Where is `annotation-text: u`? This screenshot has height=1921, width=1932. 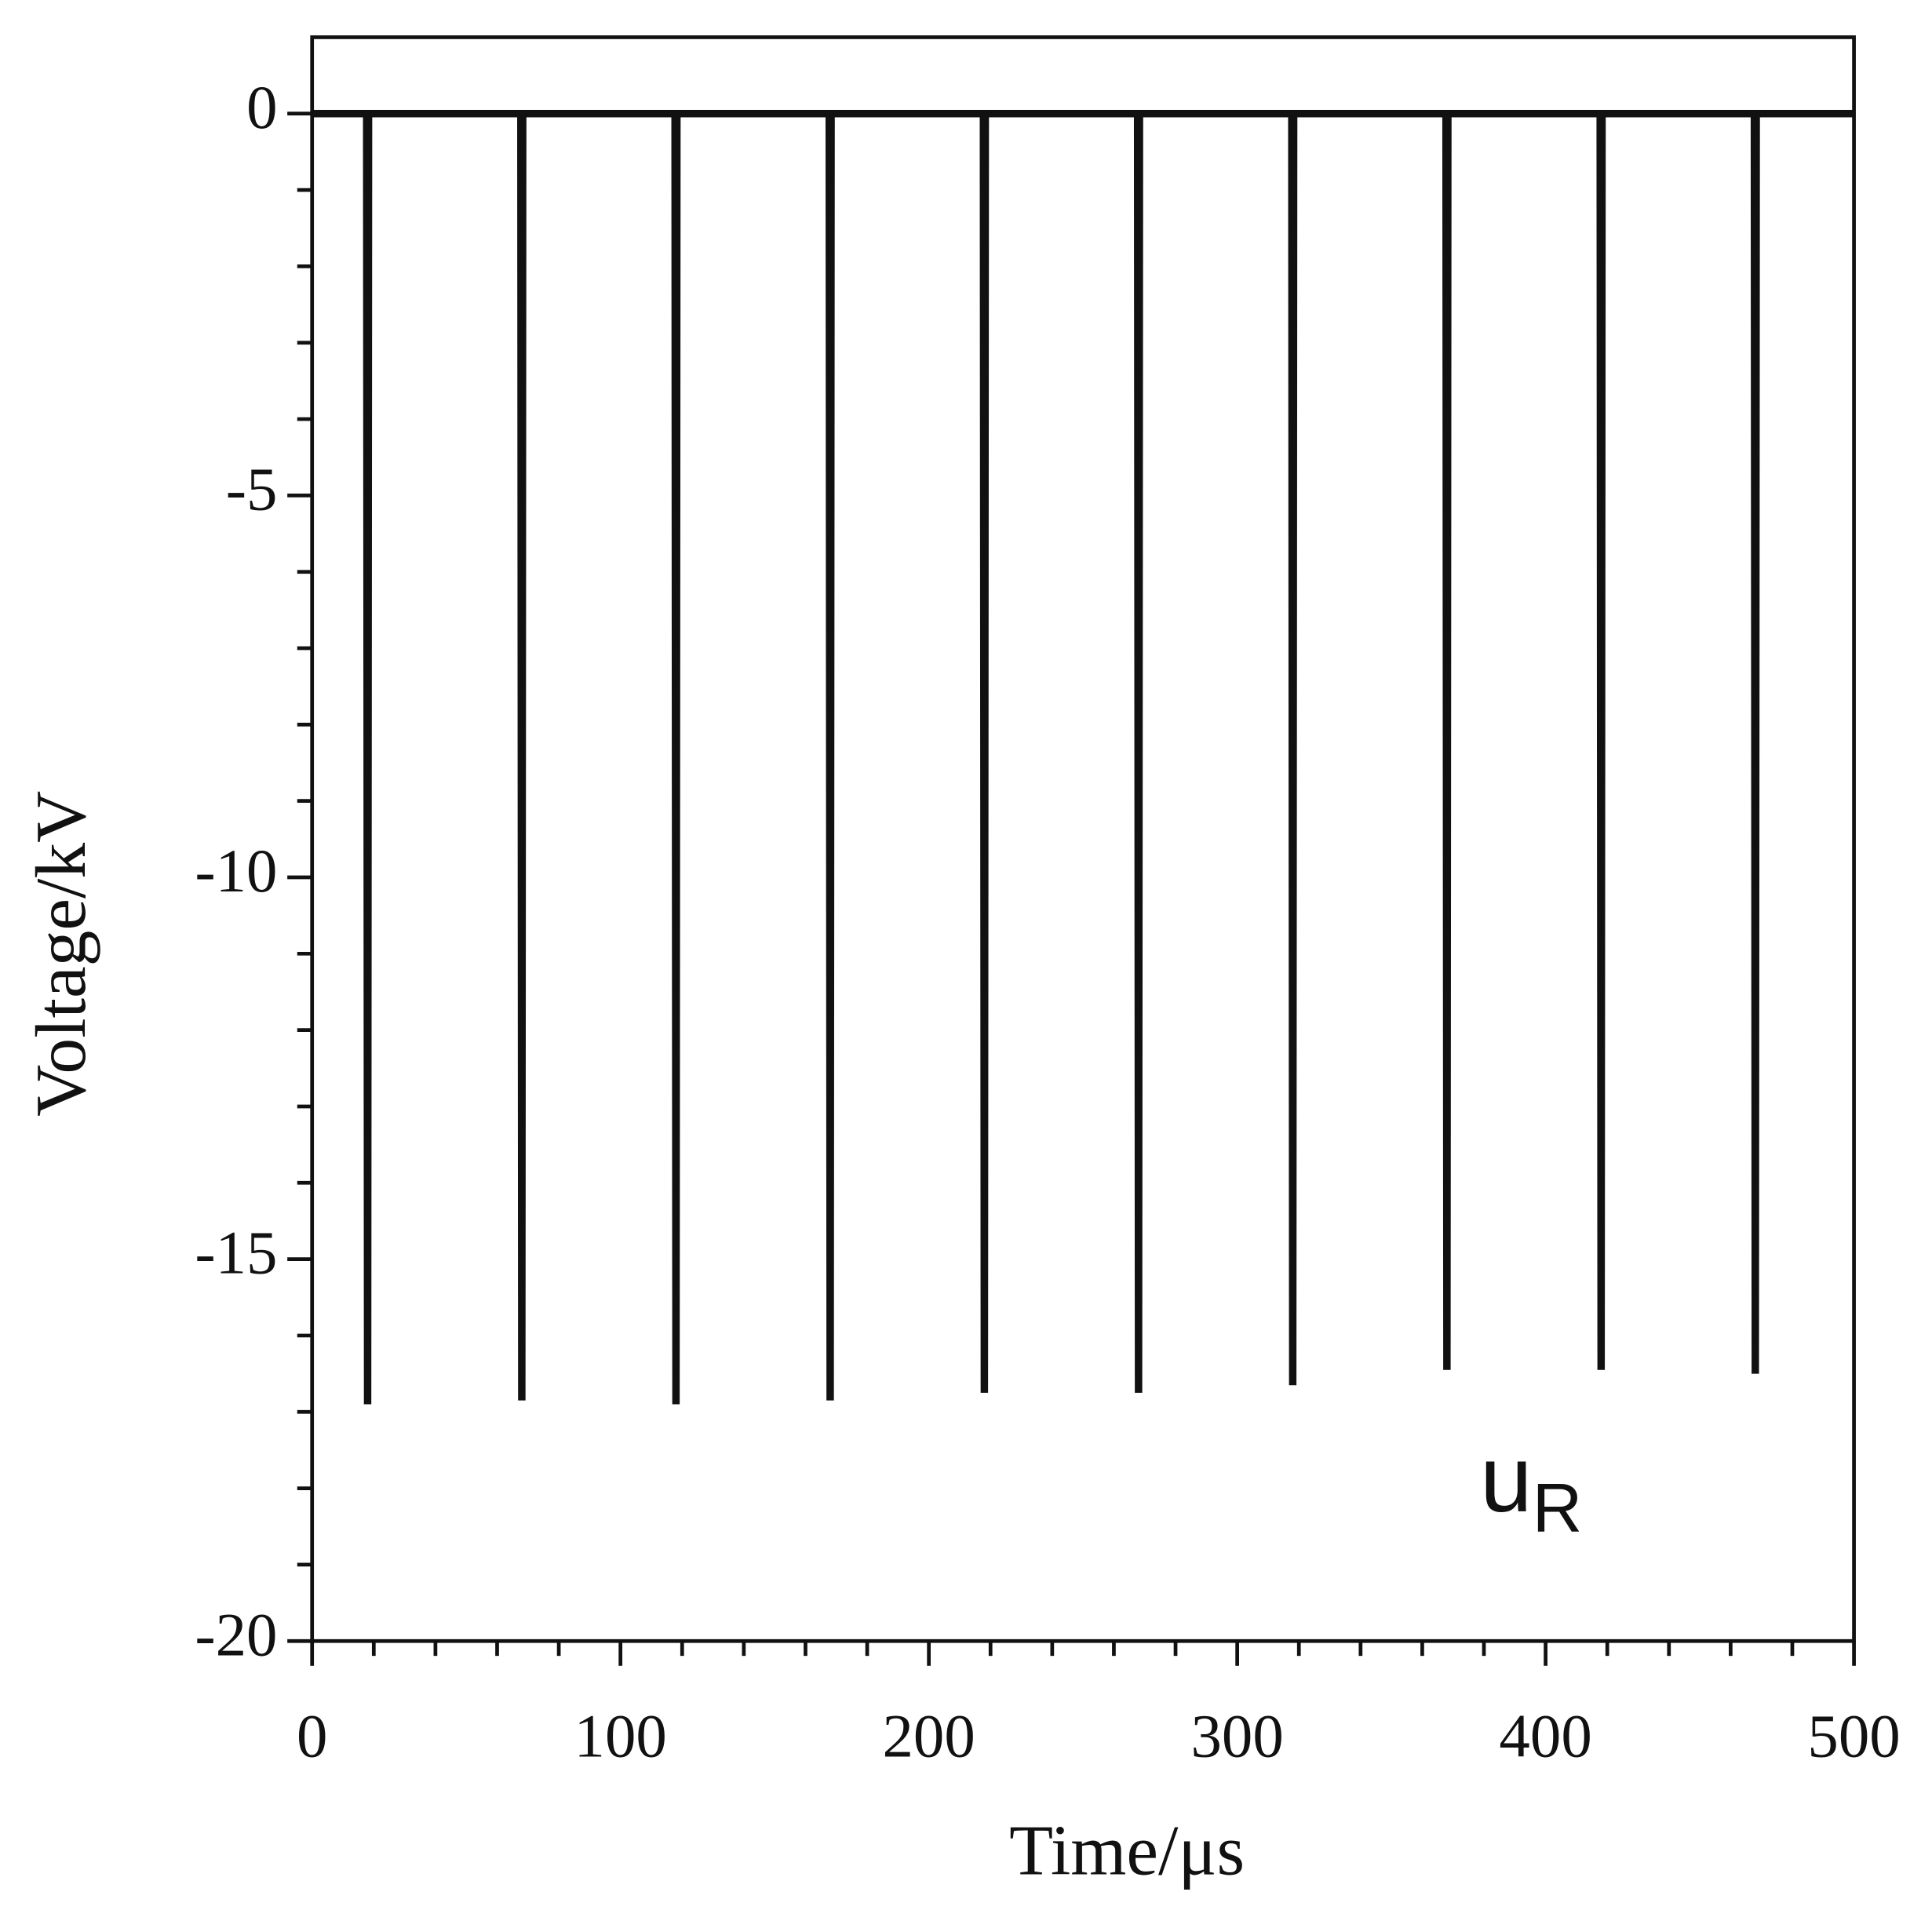 annotation-text: u is located at coordinates (1506, 1479).